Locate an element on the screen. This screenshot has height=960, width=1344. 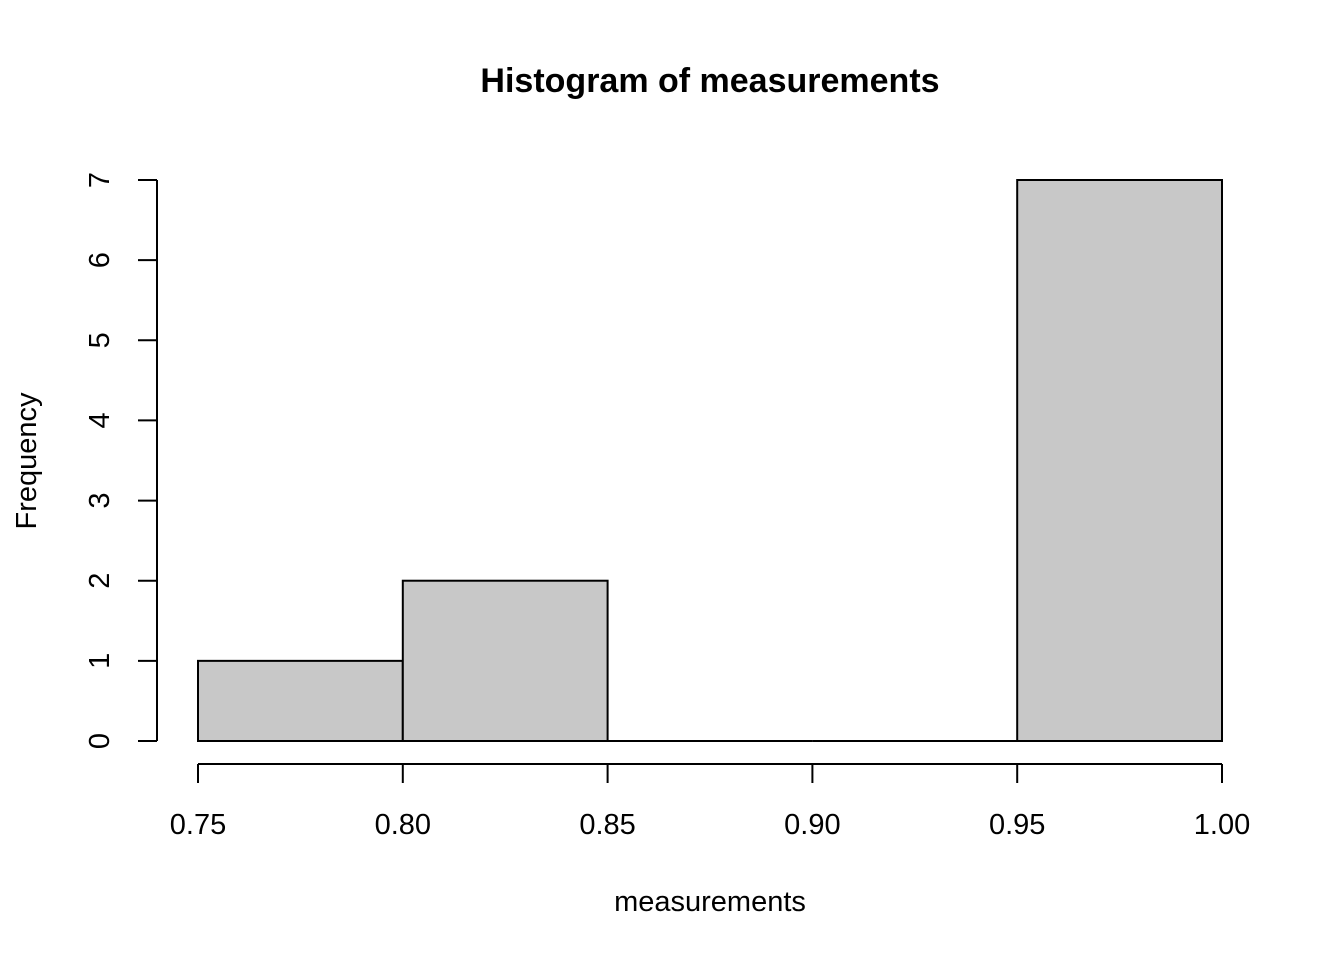
y-tick-label-3: 3 is located at coordinates (100, 501).